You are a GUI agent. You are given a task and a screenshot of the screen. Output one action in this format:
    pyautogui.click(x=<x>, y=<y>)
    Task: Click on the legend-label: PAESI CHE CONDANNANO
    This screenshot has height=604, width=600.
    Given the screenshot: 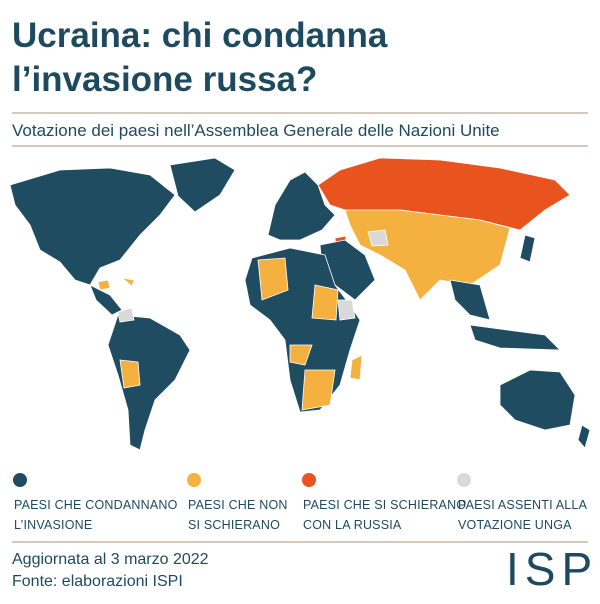 What is the action you would take?
    pyautogui.click(x=96, y=505)
    